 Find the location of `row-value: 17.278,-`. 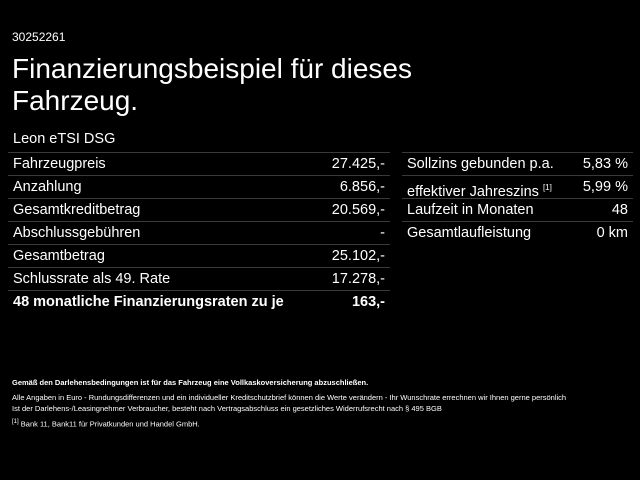

row-value: 17.278,- is located at coordinates (358, 279).